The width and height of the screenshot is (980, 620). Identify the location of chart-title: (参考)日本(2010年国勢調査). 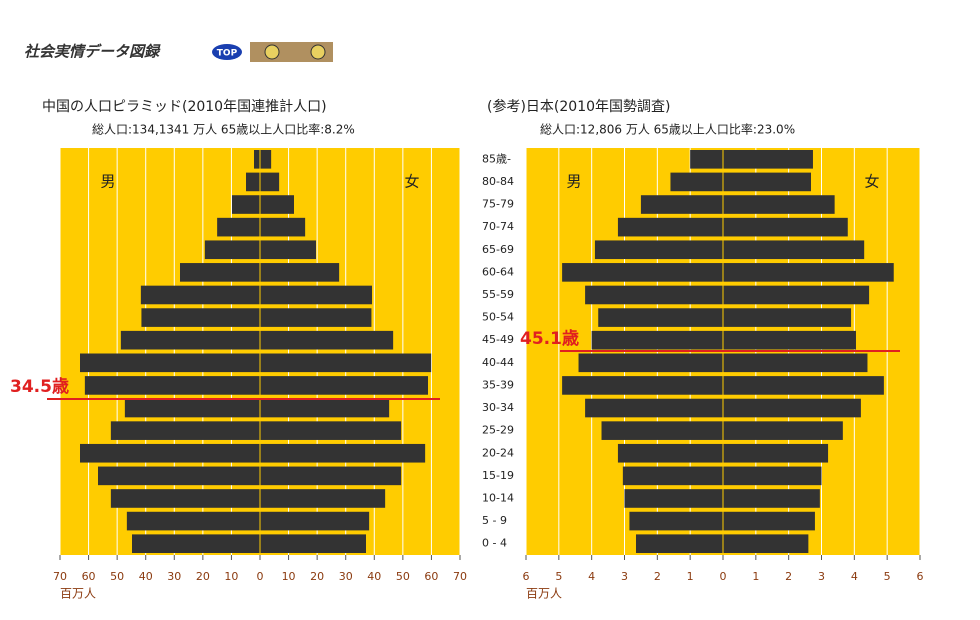
(578, 106).